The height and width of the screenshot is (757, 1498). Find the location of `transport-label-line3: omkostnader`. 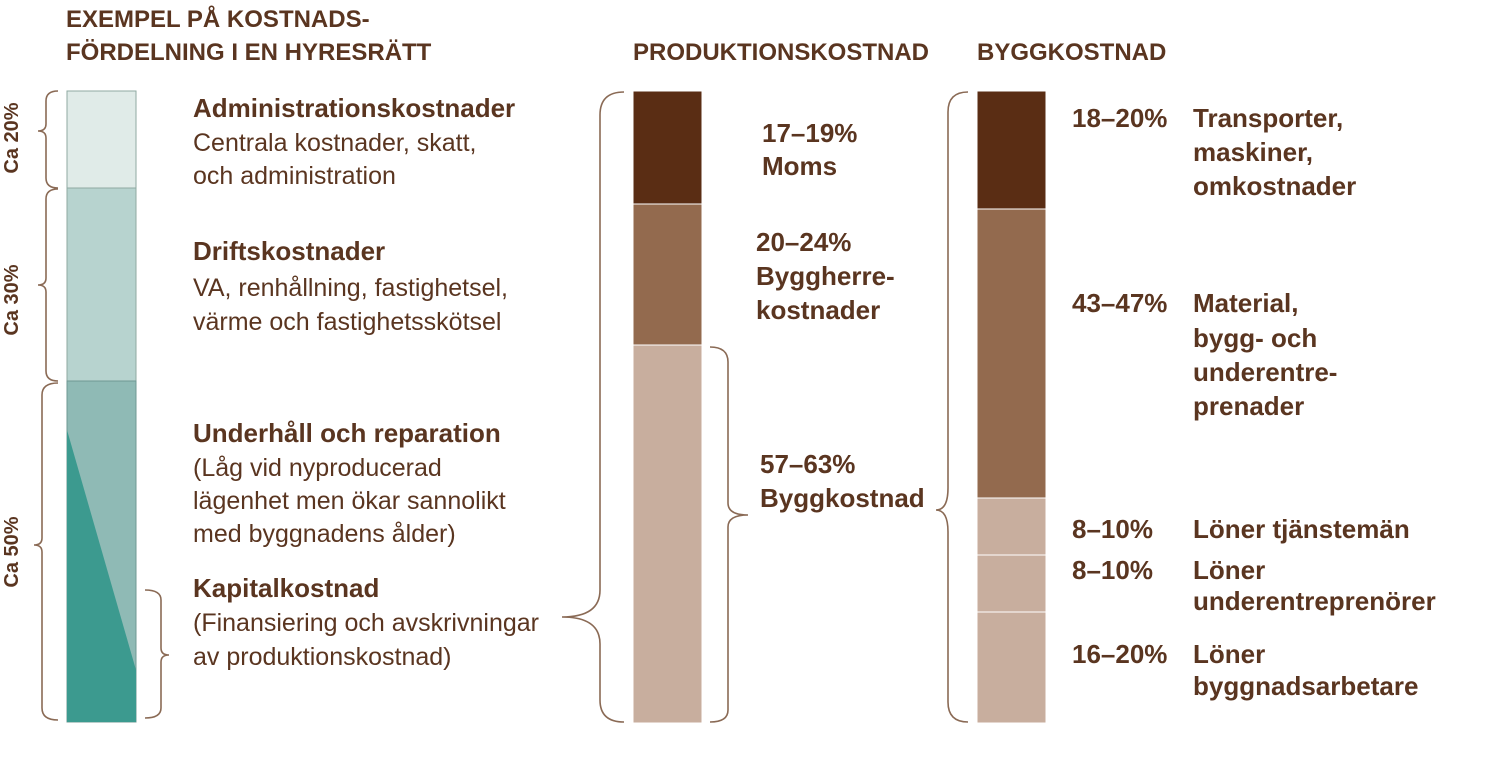

transport-label-line3: omkostnader is located at coordinates (1274, 186).